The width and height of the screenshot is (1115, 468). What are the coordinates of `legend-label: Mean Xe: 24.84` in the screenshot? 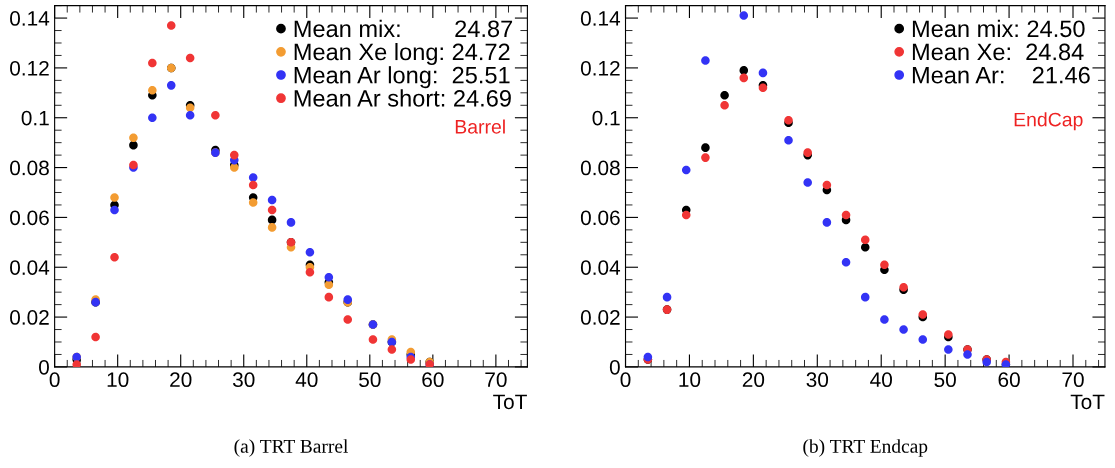 It's located at (998, 52).